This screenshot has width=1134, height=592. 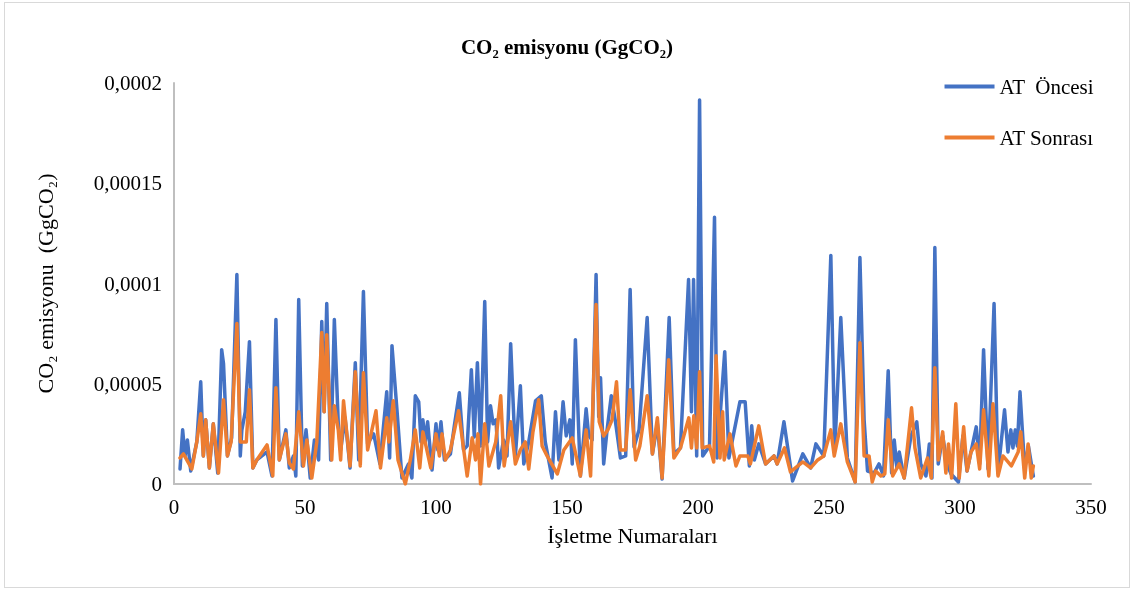 I want to click on legend-label: AT Sonrası, so click(x=1046, y=137).